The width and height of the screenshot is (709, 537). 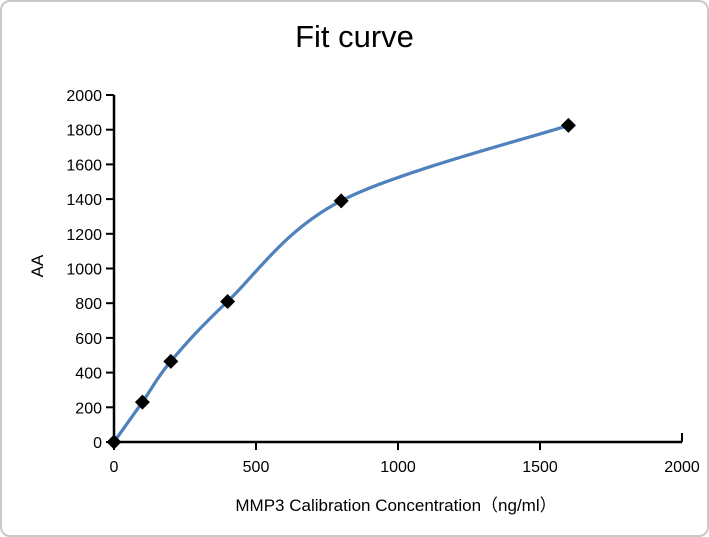 What do you see at coordinates (114, 467) in the screenshot?
I see `x-tick-label: 0` at bounding box center [114, 467].